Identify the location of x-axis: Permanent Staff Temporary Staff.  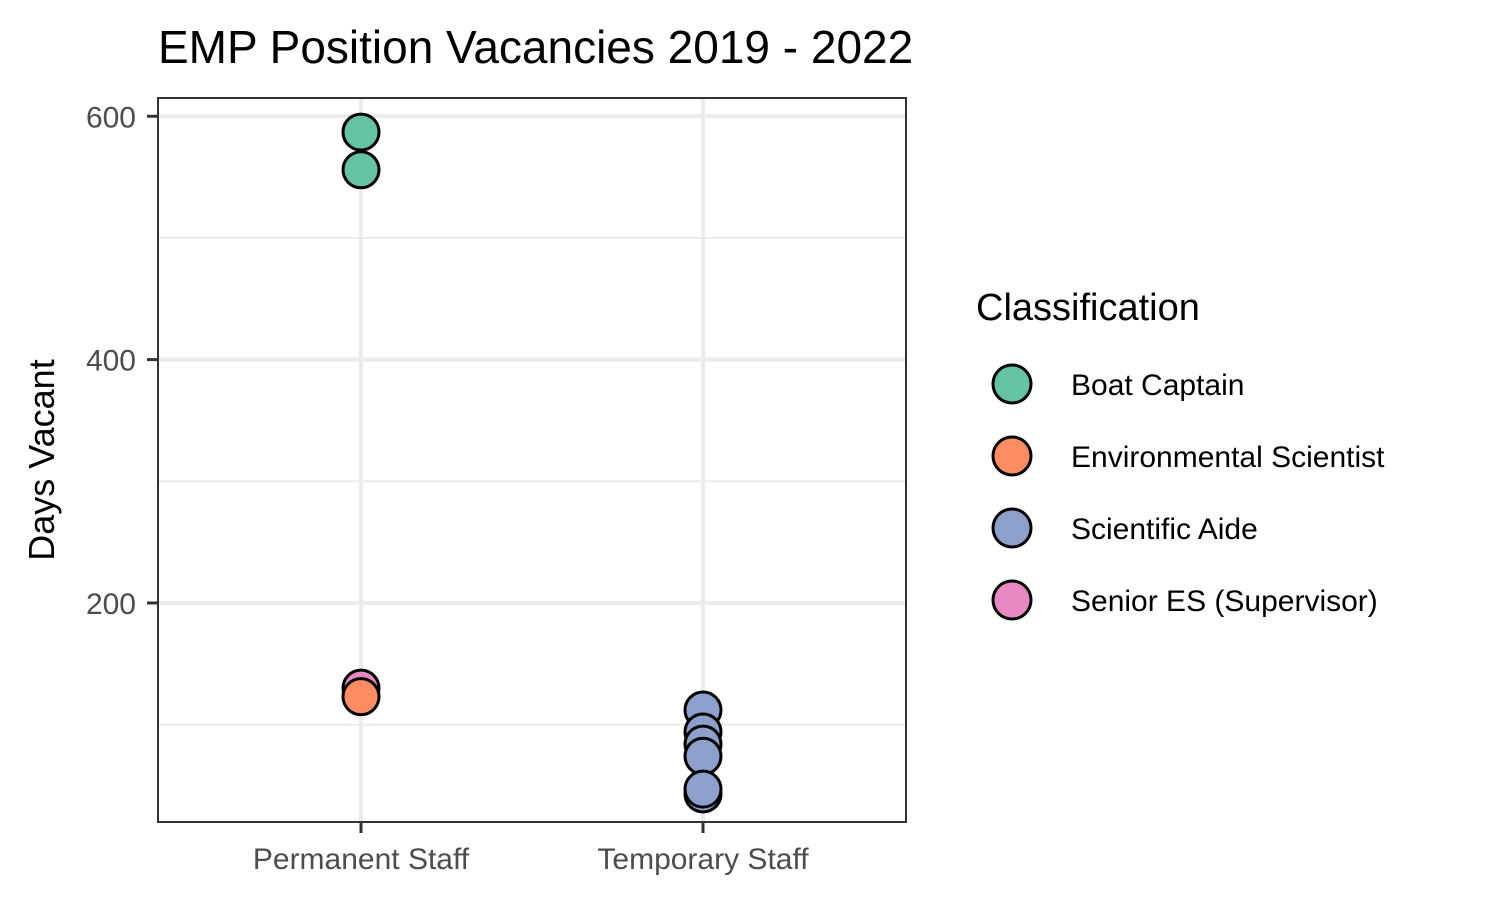
(531, 849).